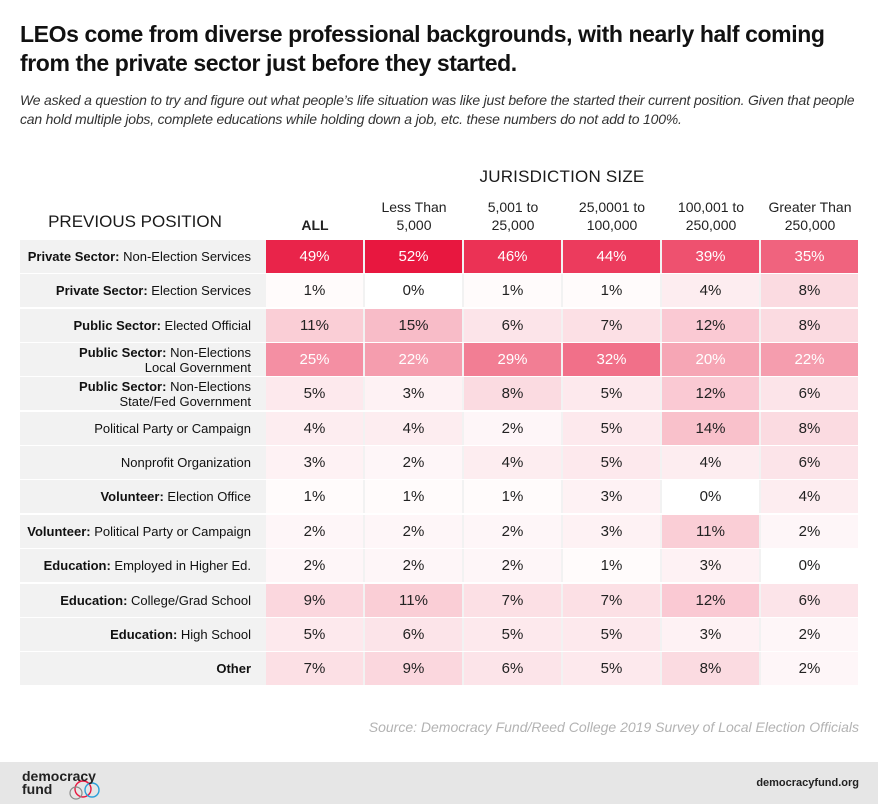  What do you see at coordinates (512, 360) in the screenshot?
I see `heatmap-cell: 29%` at bounding box center [512, 360].